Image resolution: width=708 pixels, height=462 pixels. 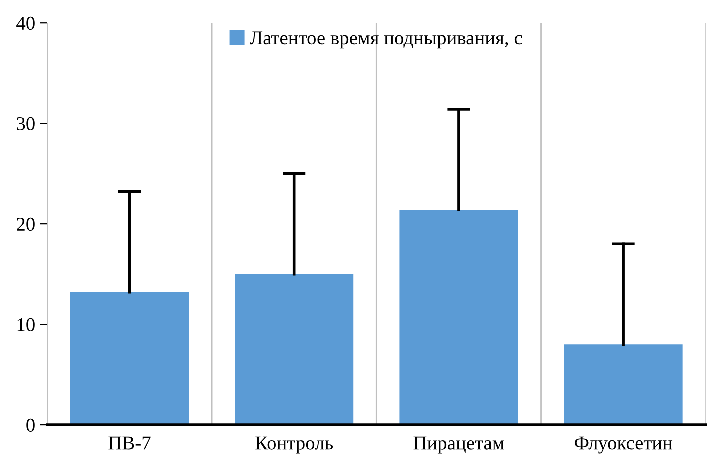 What do you see at coordinates (386, 40) in the screenshot?
I see `legend-label: Латентое время подныривания, с` at bounding box center [386, 40].